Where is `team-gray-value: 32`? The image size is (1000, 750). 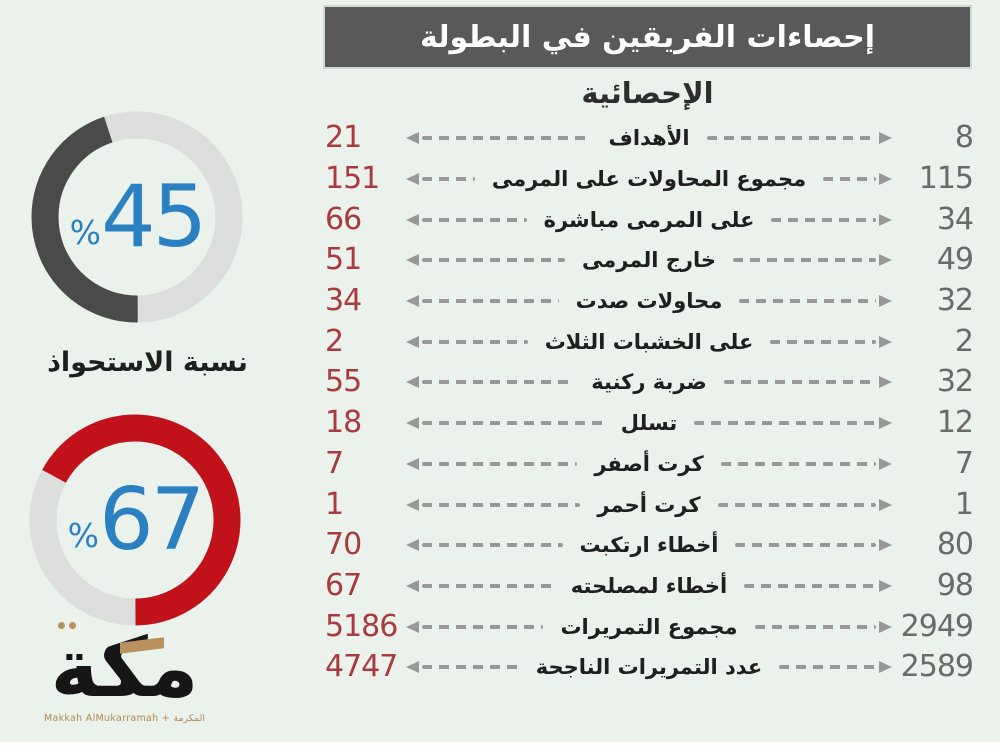
team-gray-value: 32 is located at coordinates (955, 382).